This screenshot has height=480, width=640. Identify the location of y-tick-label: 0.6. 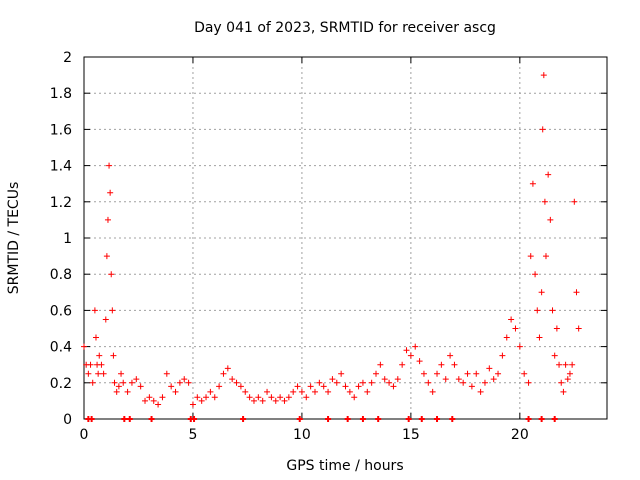
(61, 311).